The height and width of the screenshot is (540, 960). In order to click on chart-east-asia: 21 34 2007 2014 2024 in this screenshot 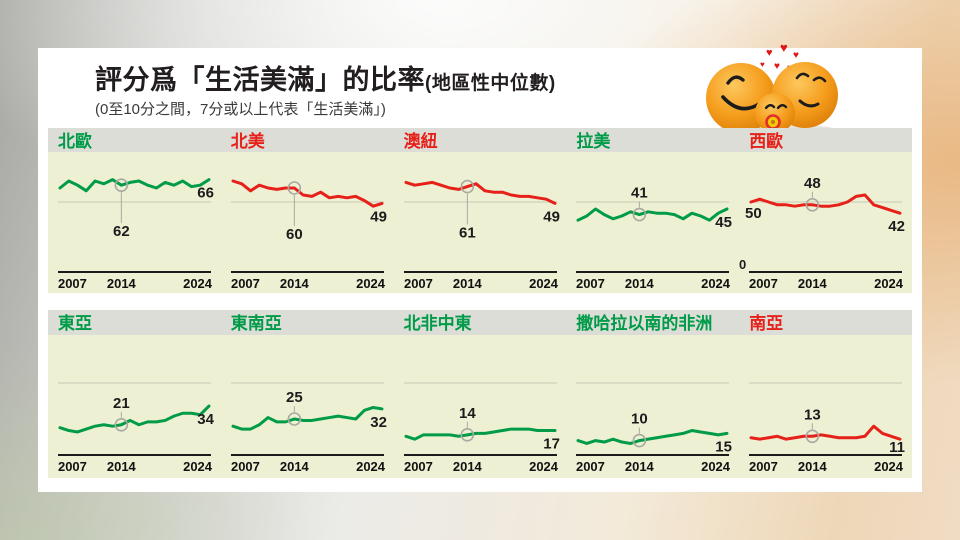, I will do `click(134, 406)`.